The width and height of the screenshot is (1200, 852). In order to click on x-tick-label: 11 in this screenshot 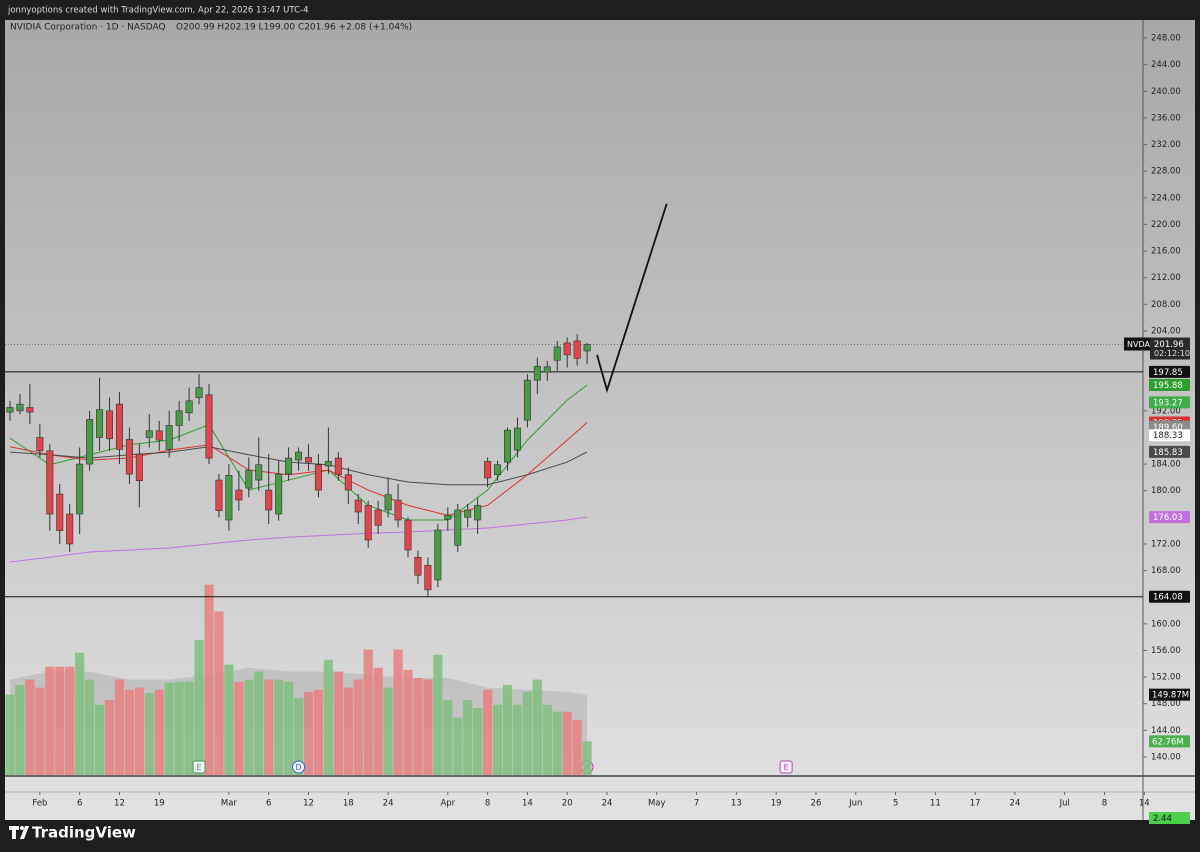, I will do `click(935, 804)`.